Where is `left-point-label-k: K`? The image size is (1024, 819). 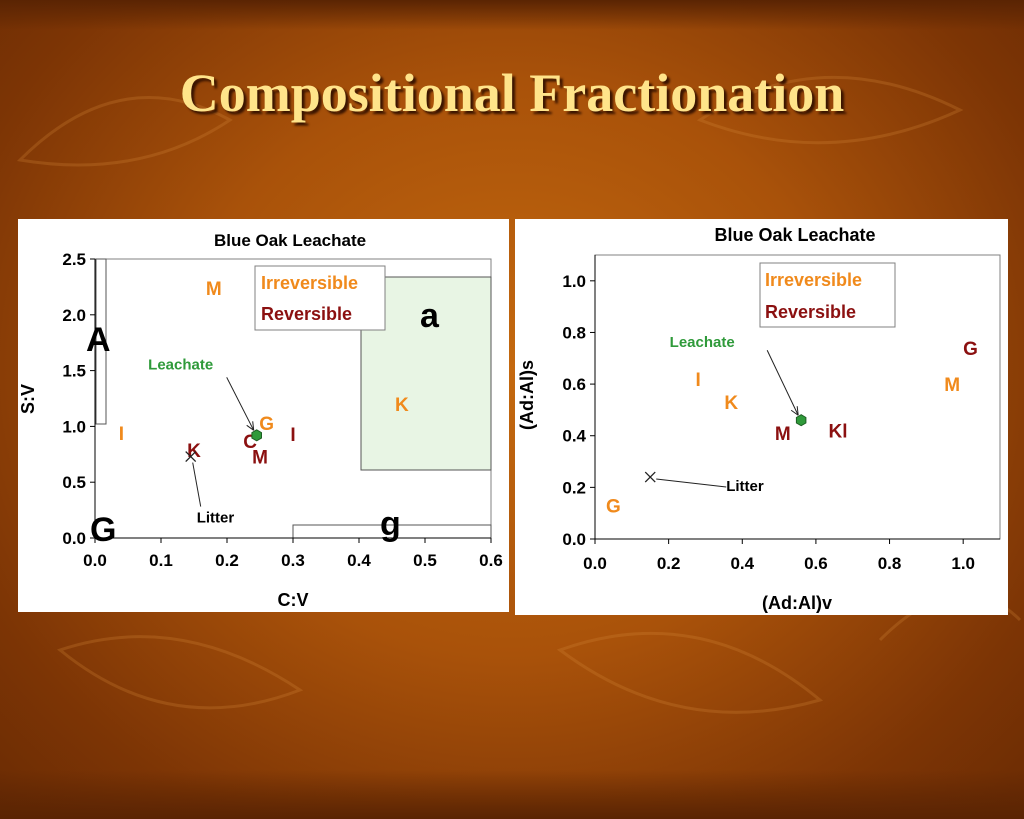
left-point-label-k: K is located at coordinates (402, 405).